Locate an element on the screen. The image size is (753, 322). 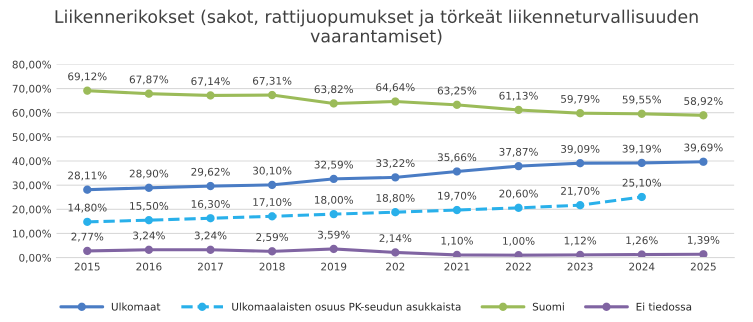
data-label: 33,22% is located at coordinates (395, 163).